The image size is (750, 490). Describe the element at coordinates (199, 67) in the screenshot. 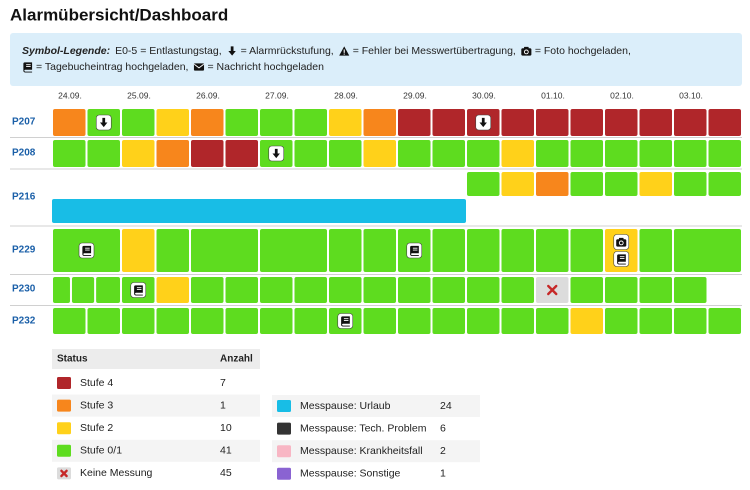

I see `legend-icon` at that location.